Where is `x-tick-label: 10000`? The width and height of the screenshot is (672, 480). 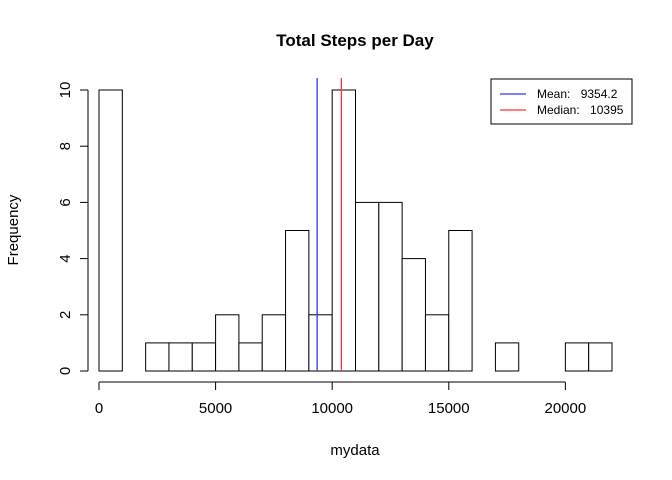
x-tick-label: 10000 is located at coordinates (332, 408).